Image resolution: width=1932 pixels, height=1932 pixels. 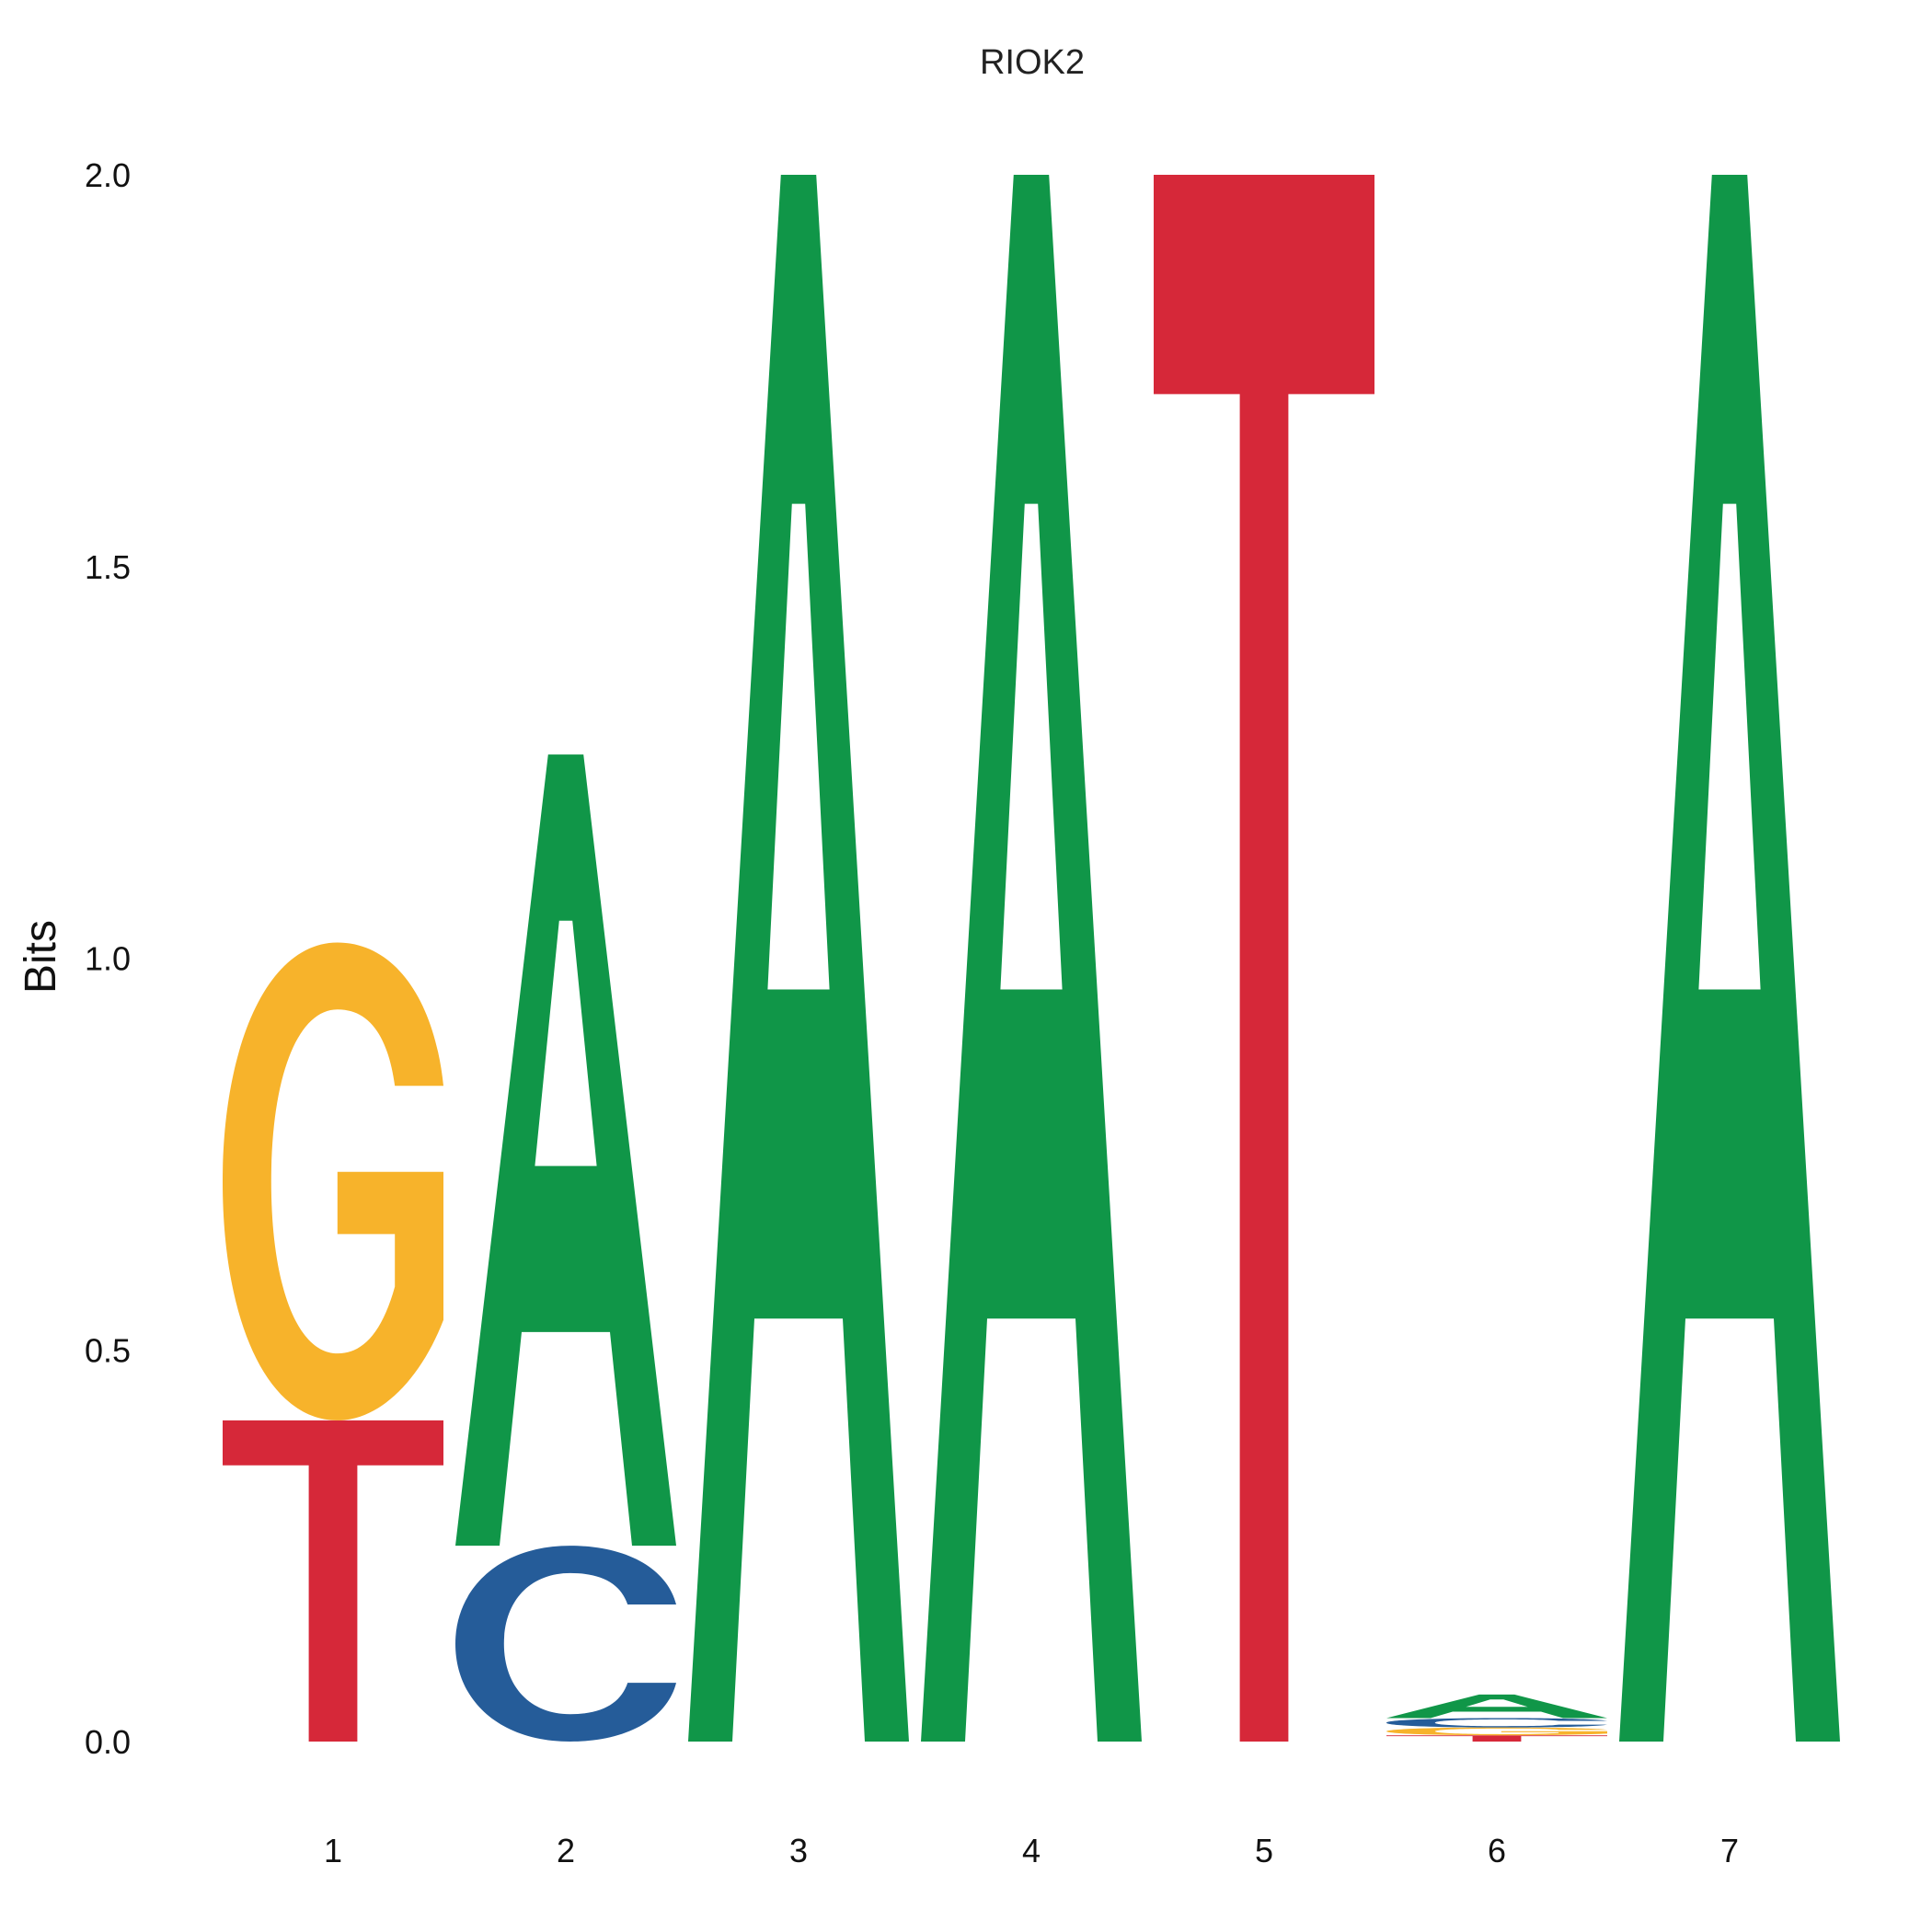 What do you see at coordinates (108, 1742) in the screenshot?
I see `y-tick-label: 0.0` at bounding box center [108, 1742].